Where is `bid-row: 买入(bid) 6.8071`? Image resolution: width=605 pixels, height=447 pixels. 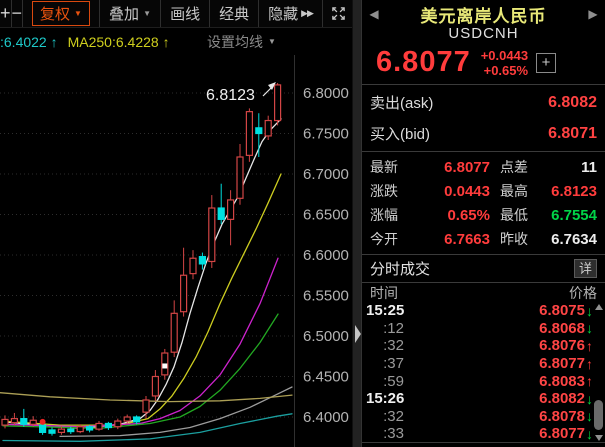 bid-row: 买入(bid) 6.8071 is located at coordinates (483, 133).